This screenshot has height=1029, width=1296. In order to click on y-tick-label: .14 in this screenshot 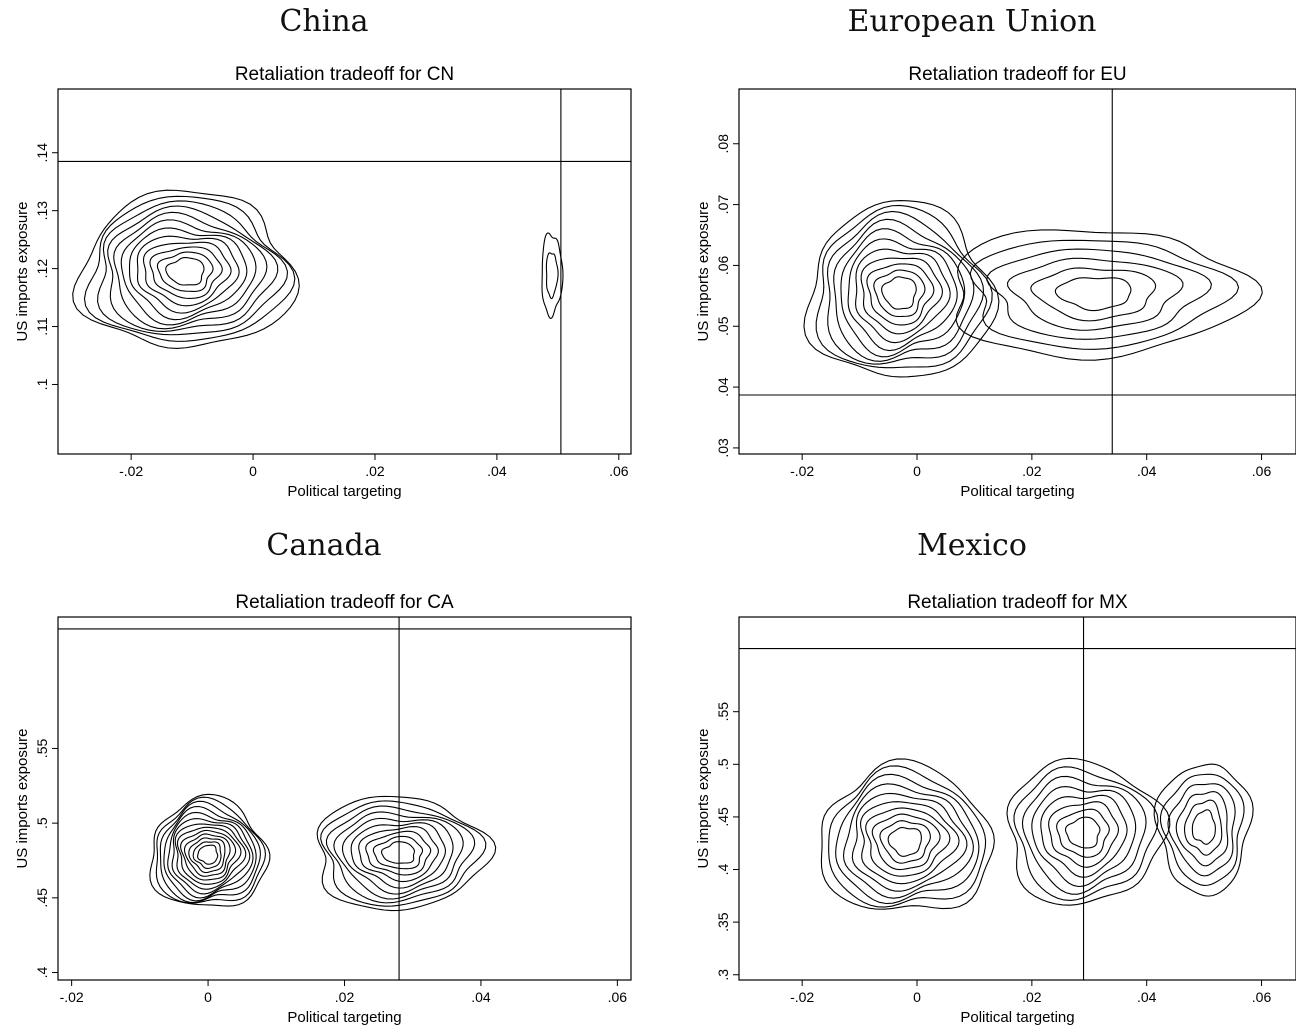, I will do `click(42, 153)`.